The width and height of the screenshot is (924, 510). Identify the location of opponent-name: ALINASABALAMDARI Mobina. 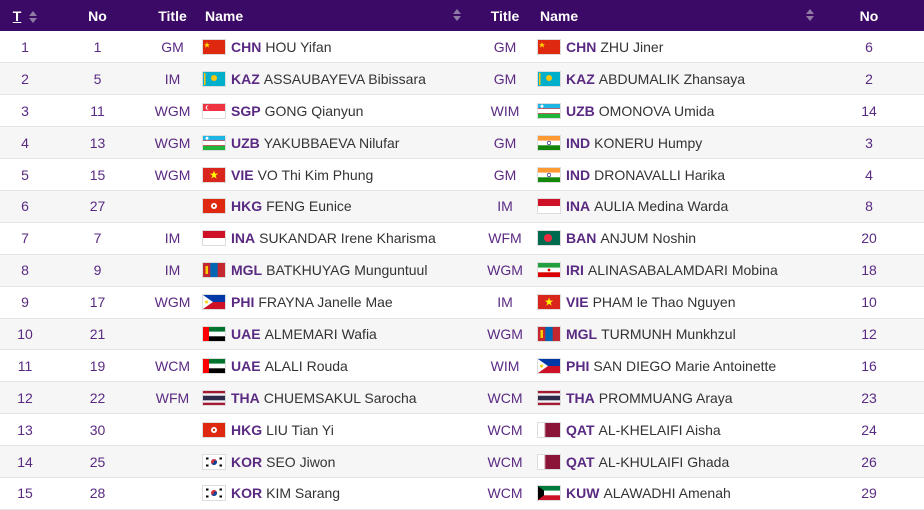
(682, 270).